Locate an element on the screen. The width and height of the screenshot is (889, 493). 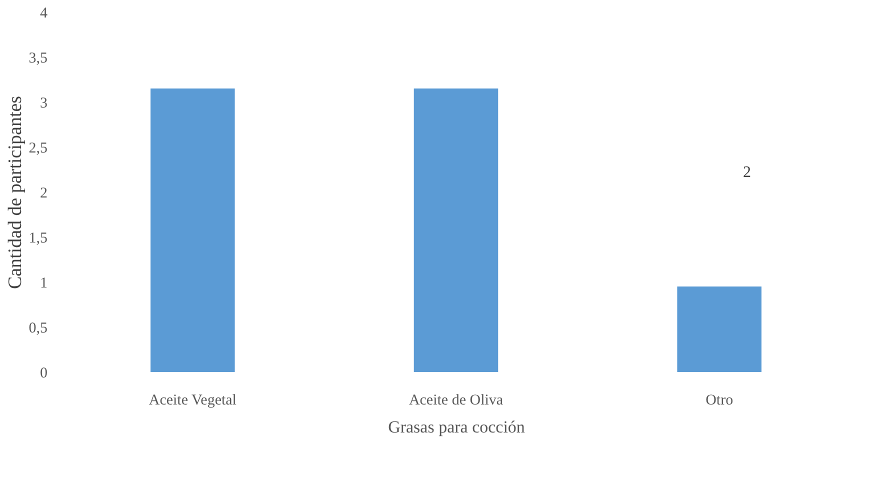
y-tick-label: 0 is located at coordinates (44, 374).